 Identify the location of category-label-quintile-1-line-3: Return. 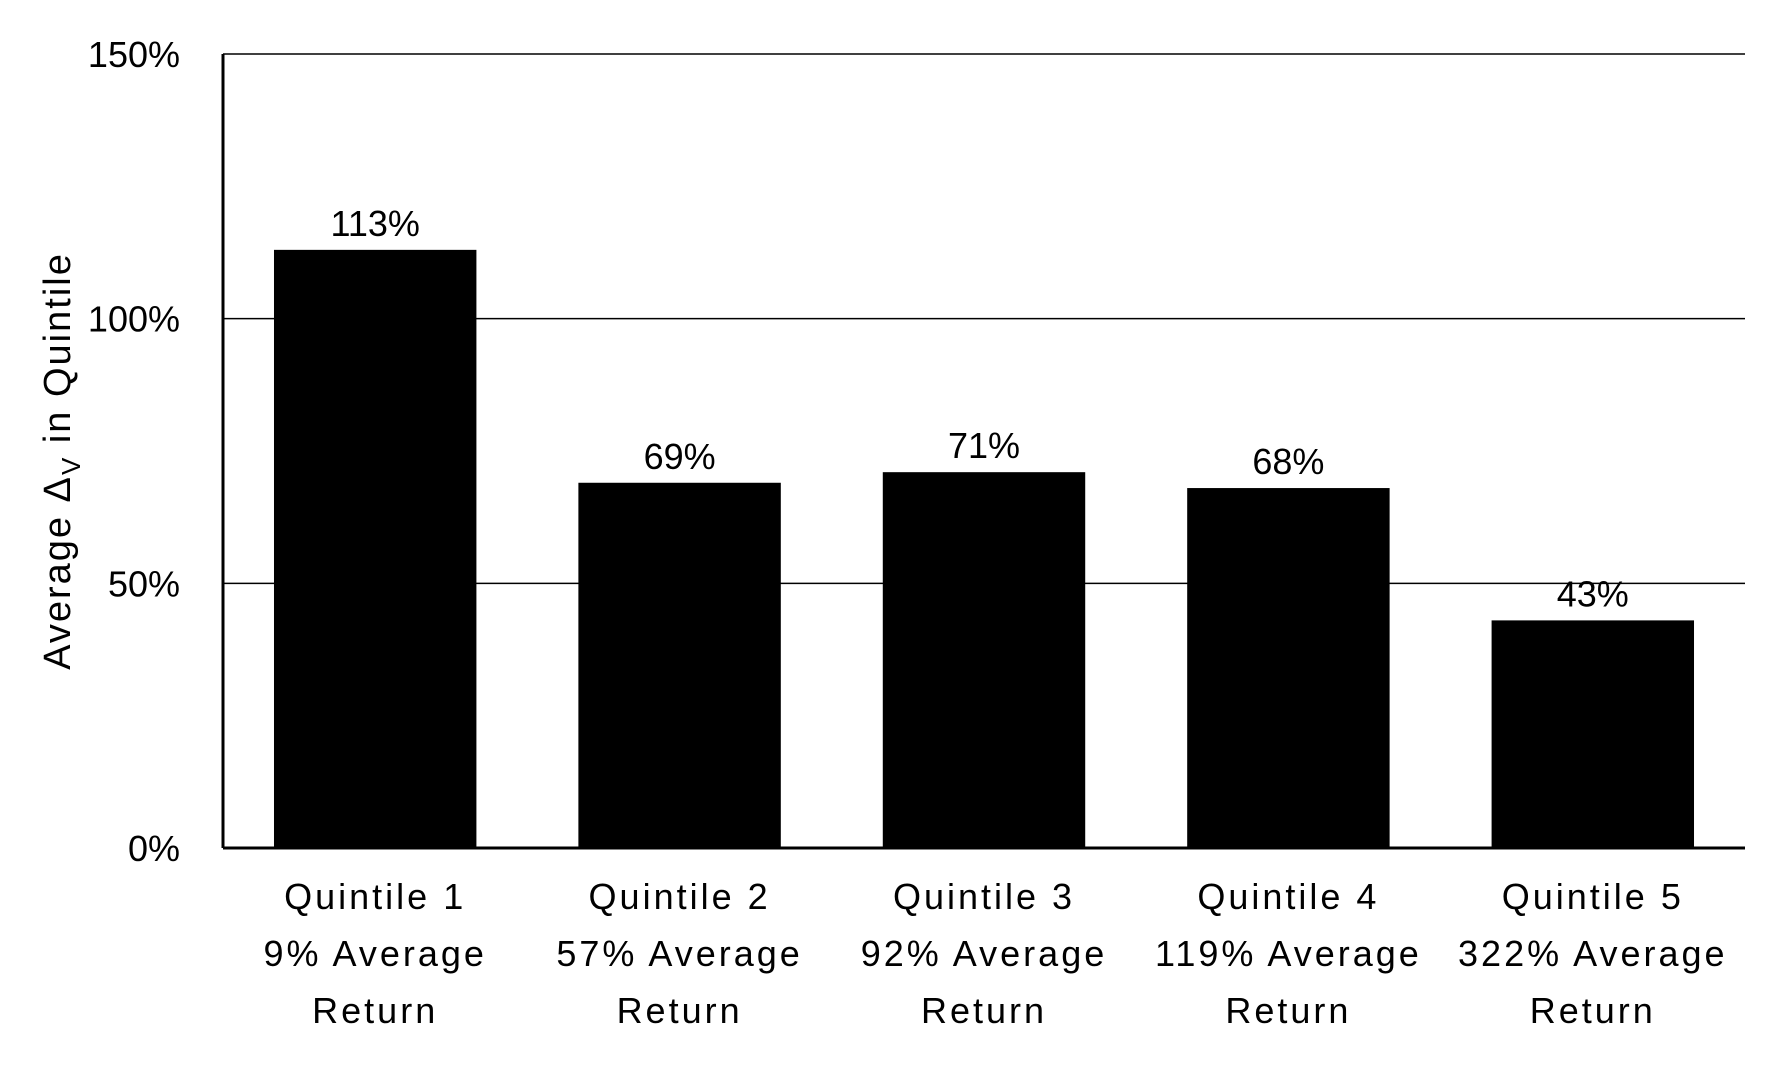
(375, 1010).